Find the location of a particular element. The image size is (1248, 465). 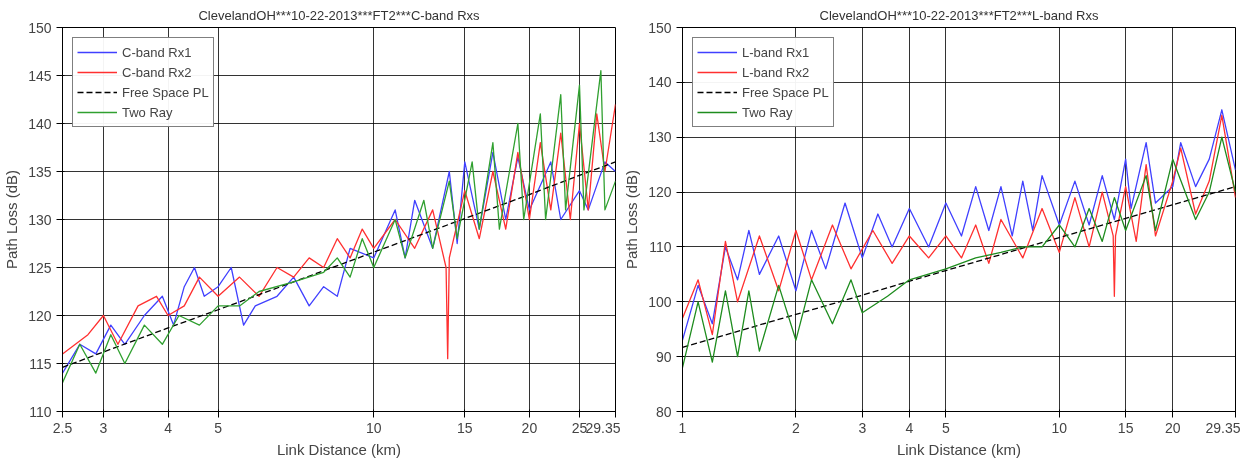

y-tick-label: 100 is located at coordinates (660, 301).